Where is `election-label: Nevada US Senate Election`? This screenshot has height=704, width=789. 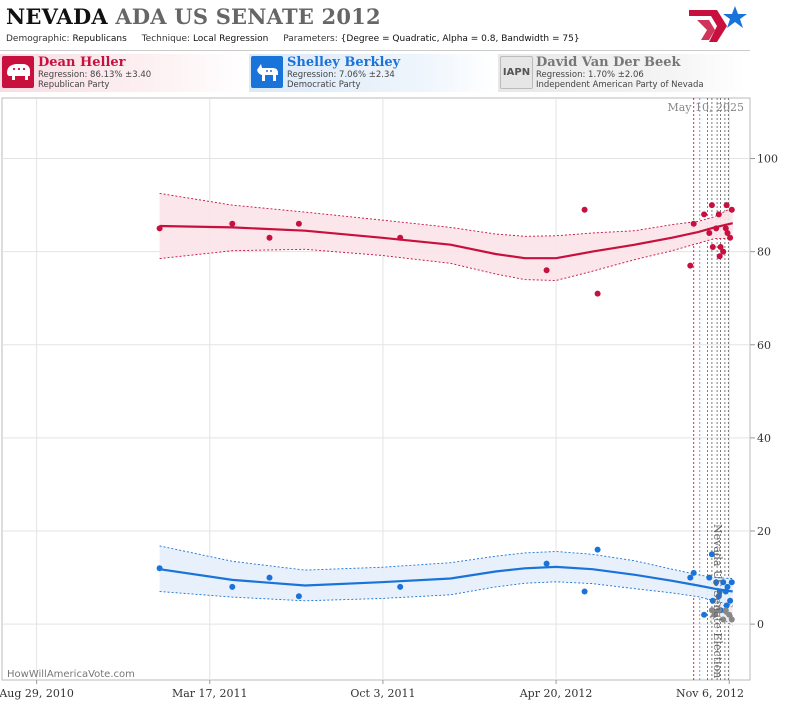
election-label: Nevada US Senate Election is located at coordinates (717, 601).